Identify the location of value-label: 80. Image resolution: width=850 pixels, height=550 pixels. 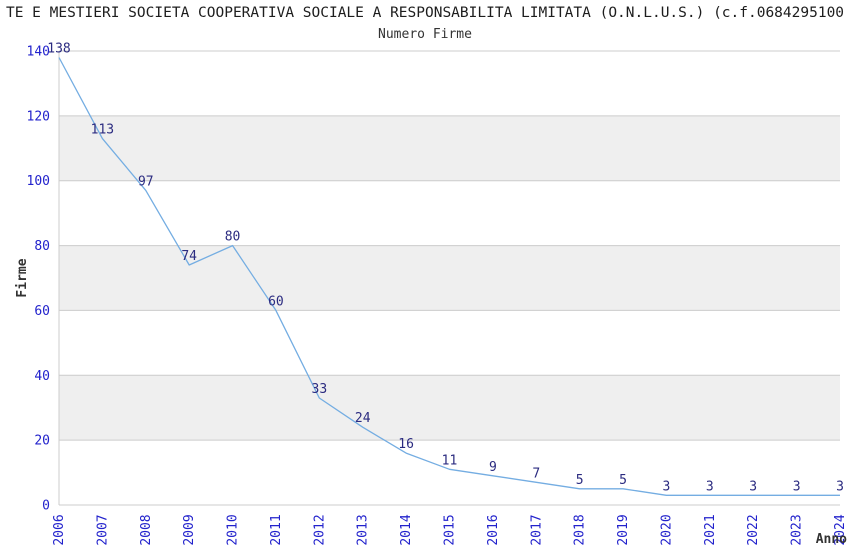
(233, 237).